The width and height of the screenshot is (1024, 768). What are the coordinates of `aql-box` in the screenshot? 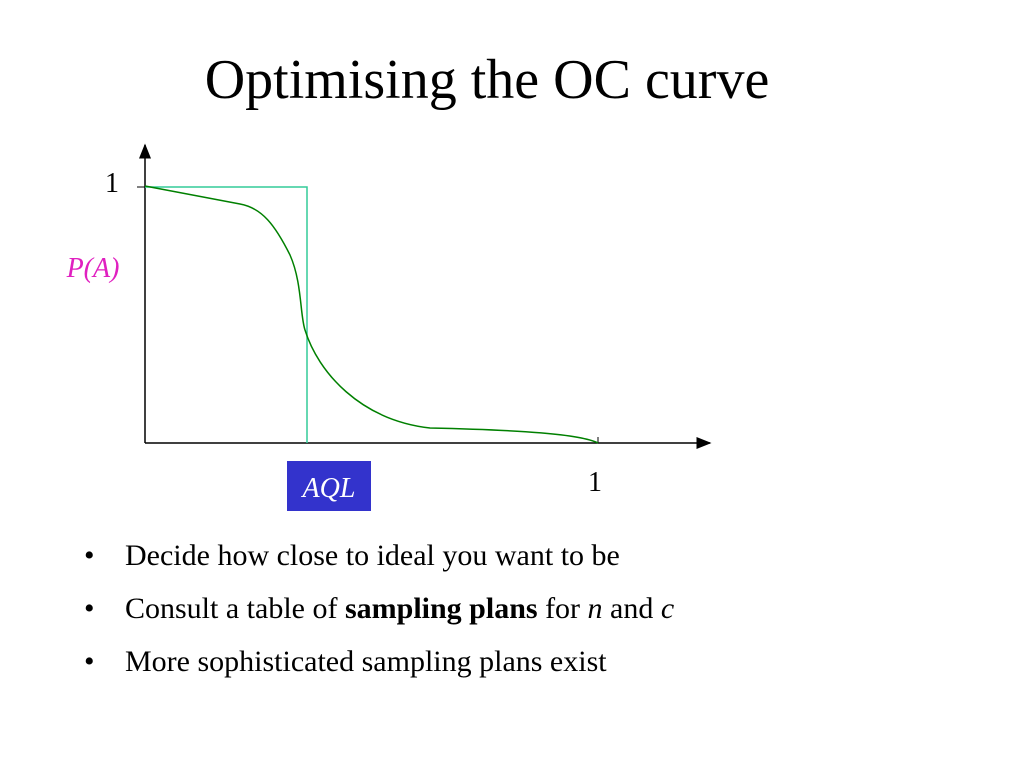 It's located at (329, 486).